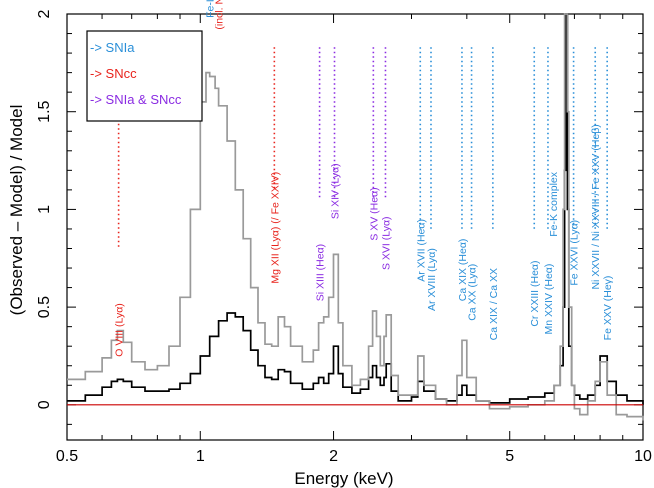 This screenshot has width=654, height=488. What do you see at coordinates (473, 292) in the screenshot?
I see `emission-line-label: Ca XX (Lyα)` at bounding box center [473, 292].